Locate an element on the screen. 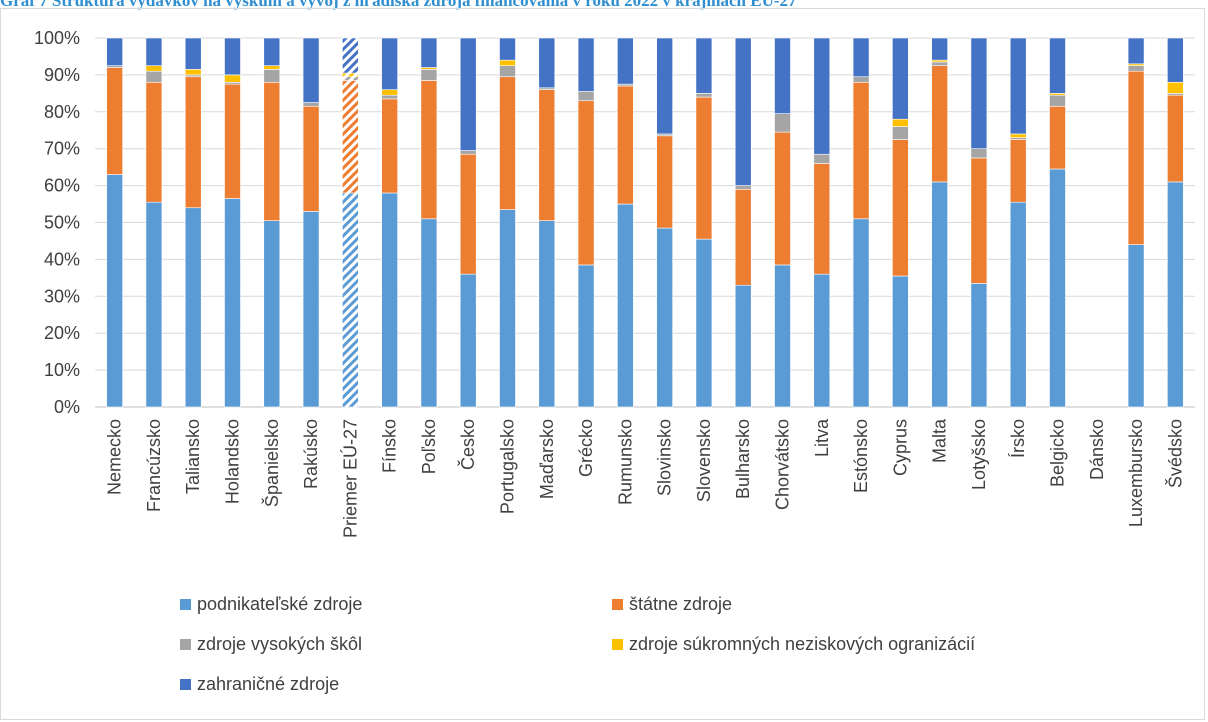 The height and width of the screenshot is (722, 1208). x-tick-label: Poľsko is located at coordinates (429, 446).